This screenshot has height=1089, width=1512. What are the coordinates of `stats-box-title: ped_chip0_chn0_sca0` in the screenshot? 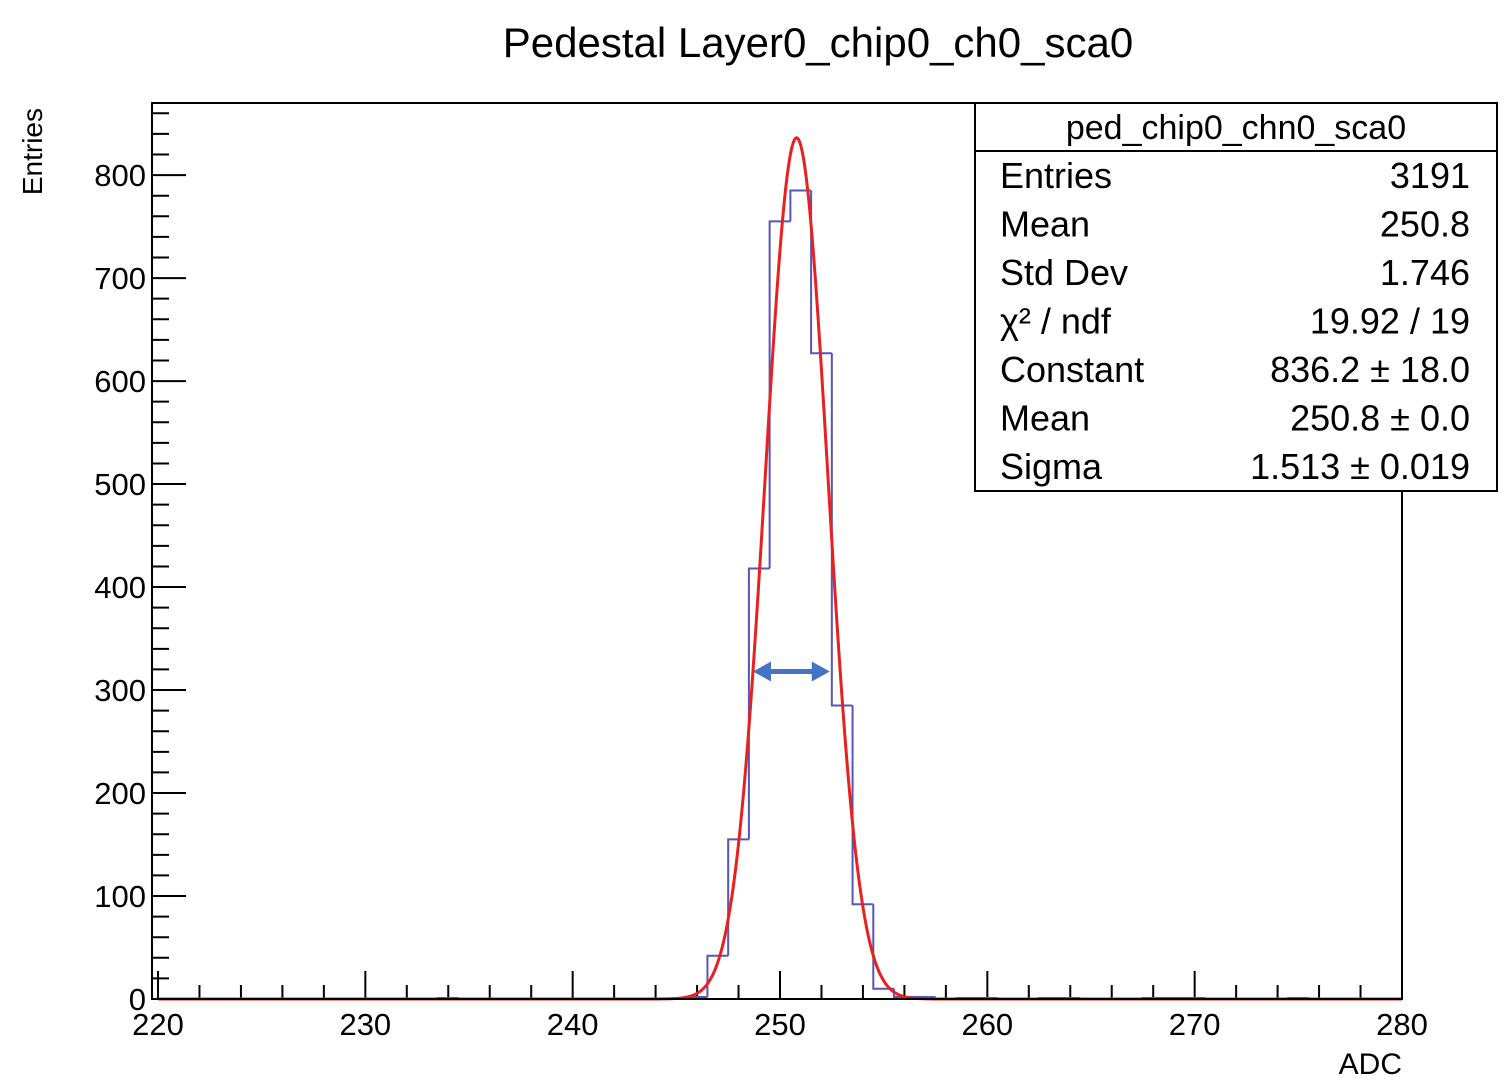 It's located at (1236, 128).